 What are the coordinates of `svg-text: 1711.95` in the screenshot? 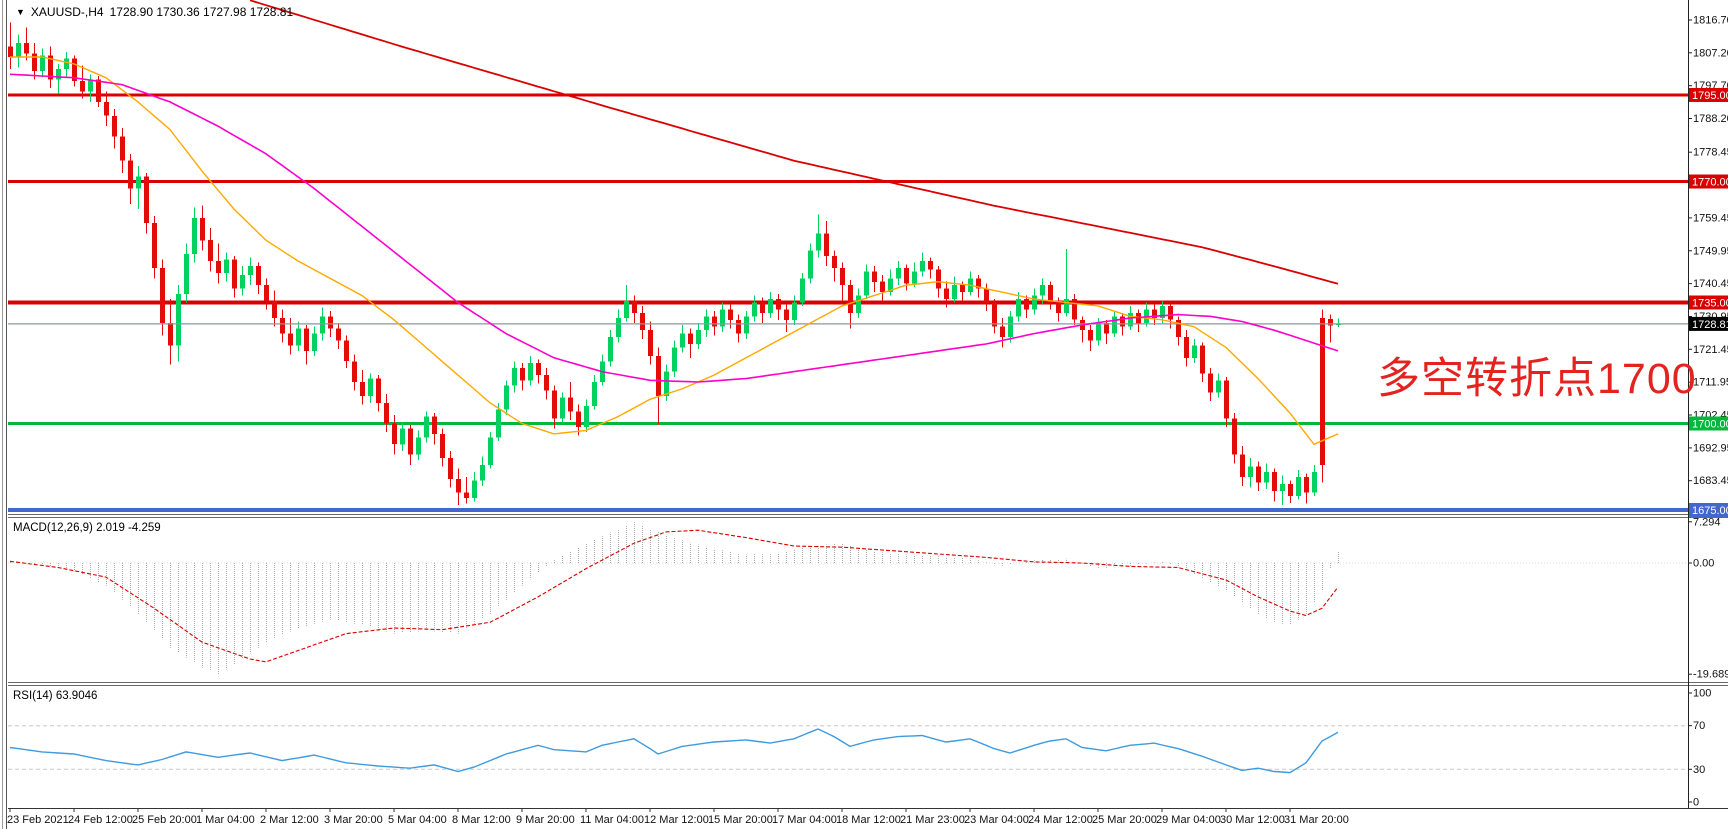 It's located at (1710, 383).